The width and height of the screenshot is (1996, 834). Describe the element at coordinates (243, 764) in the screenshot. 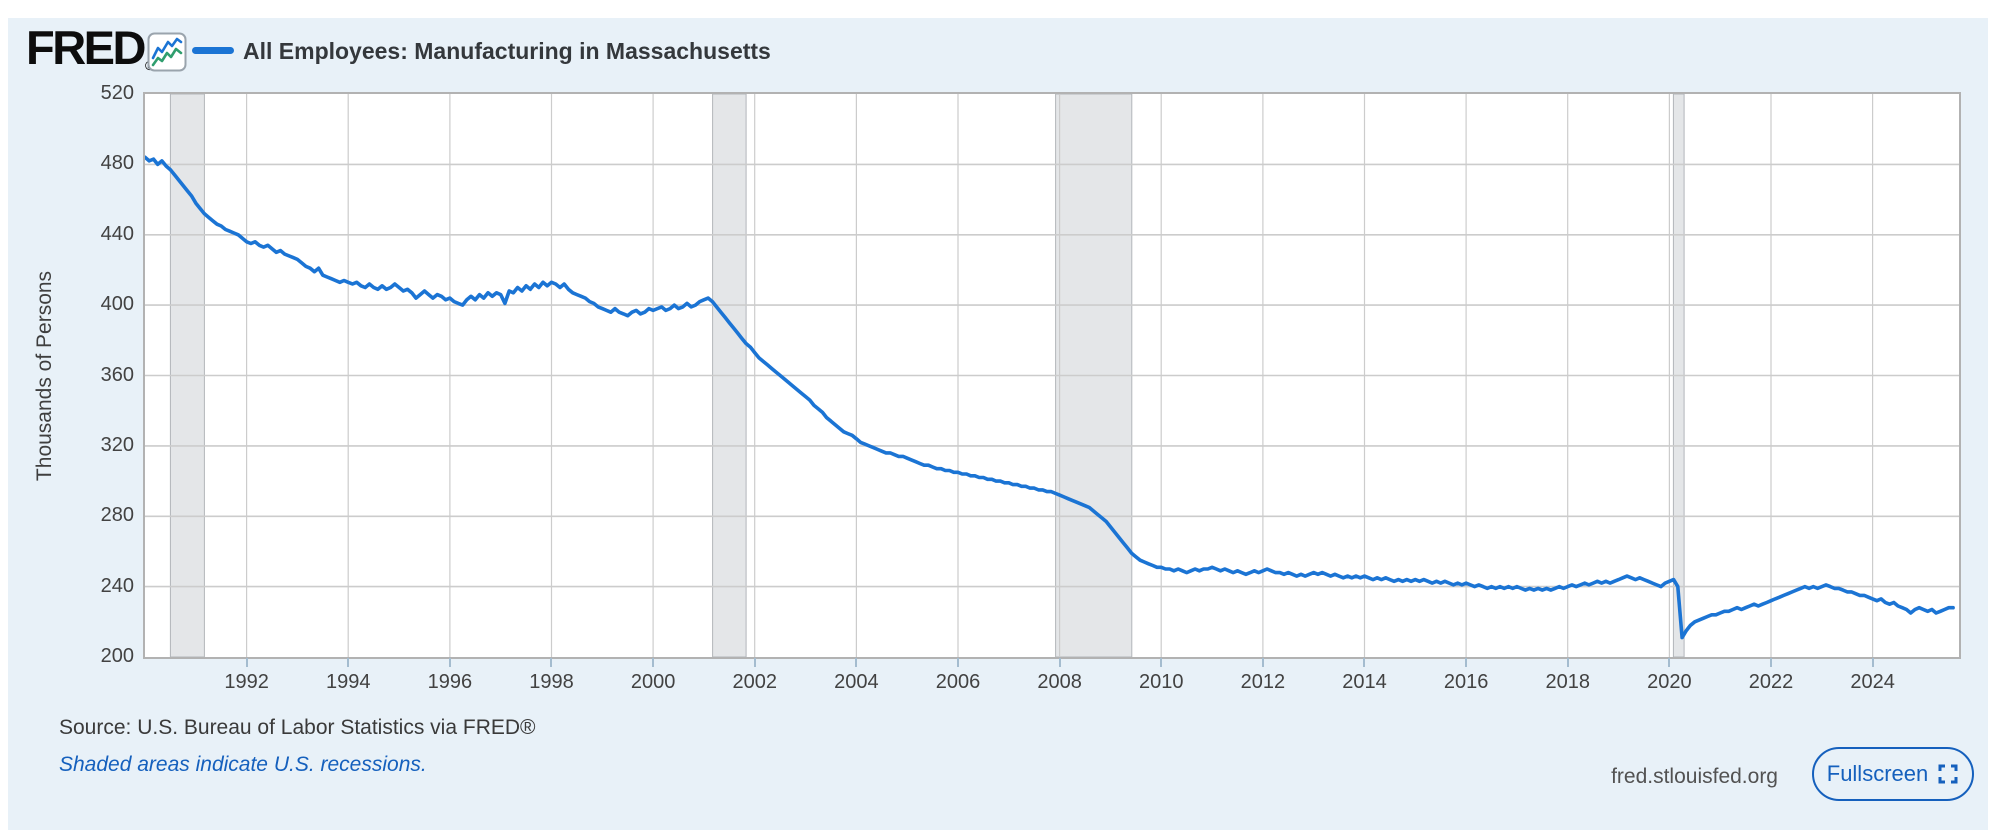

I see `recession-note-link: Shaded areas indicate U.S. recessions.` at that location.